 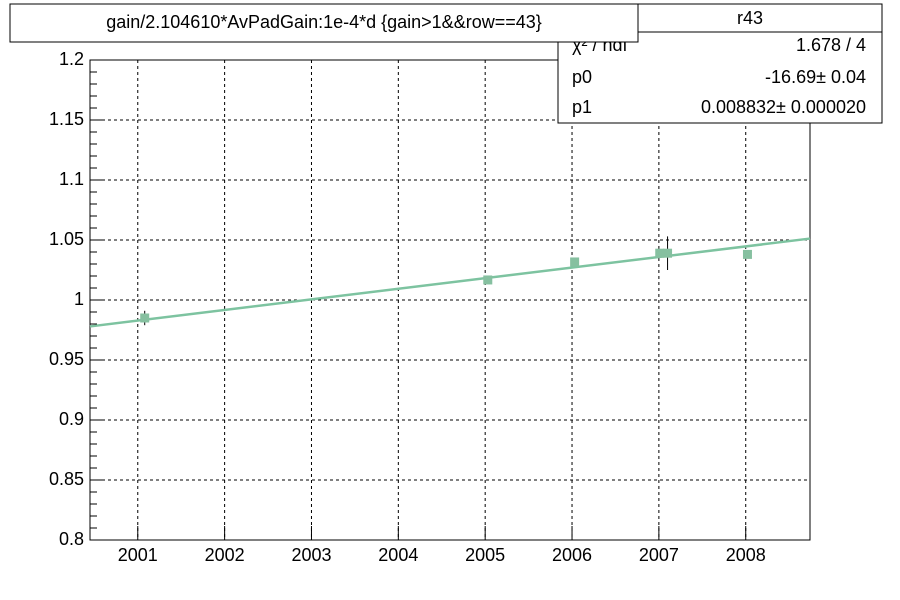 What do you see at coordinates (450, 282) in the screenshot?
I see `fit-line` at bounding box center [450, 282].